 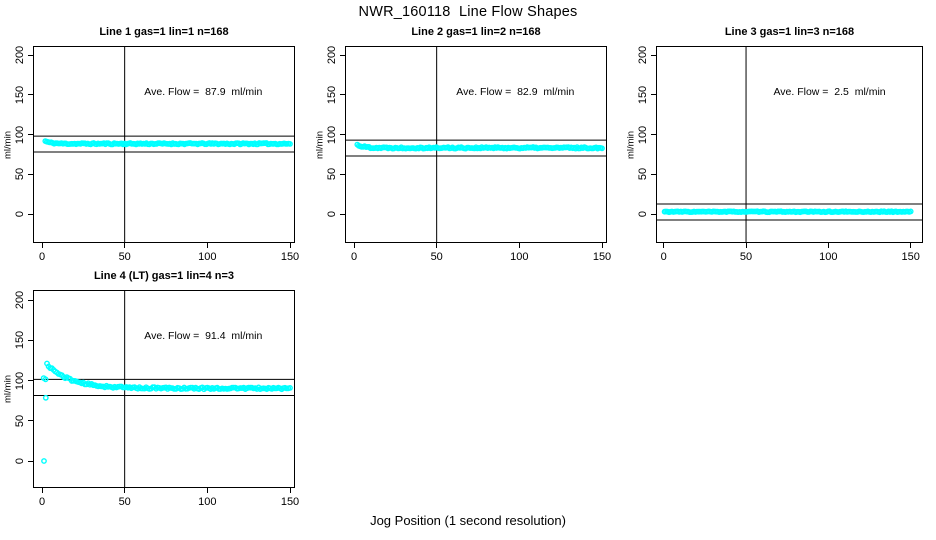 I want to click on figure-title: NWR_160118 Line Flow Shapes, so click(x=468, y=12).